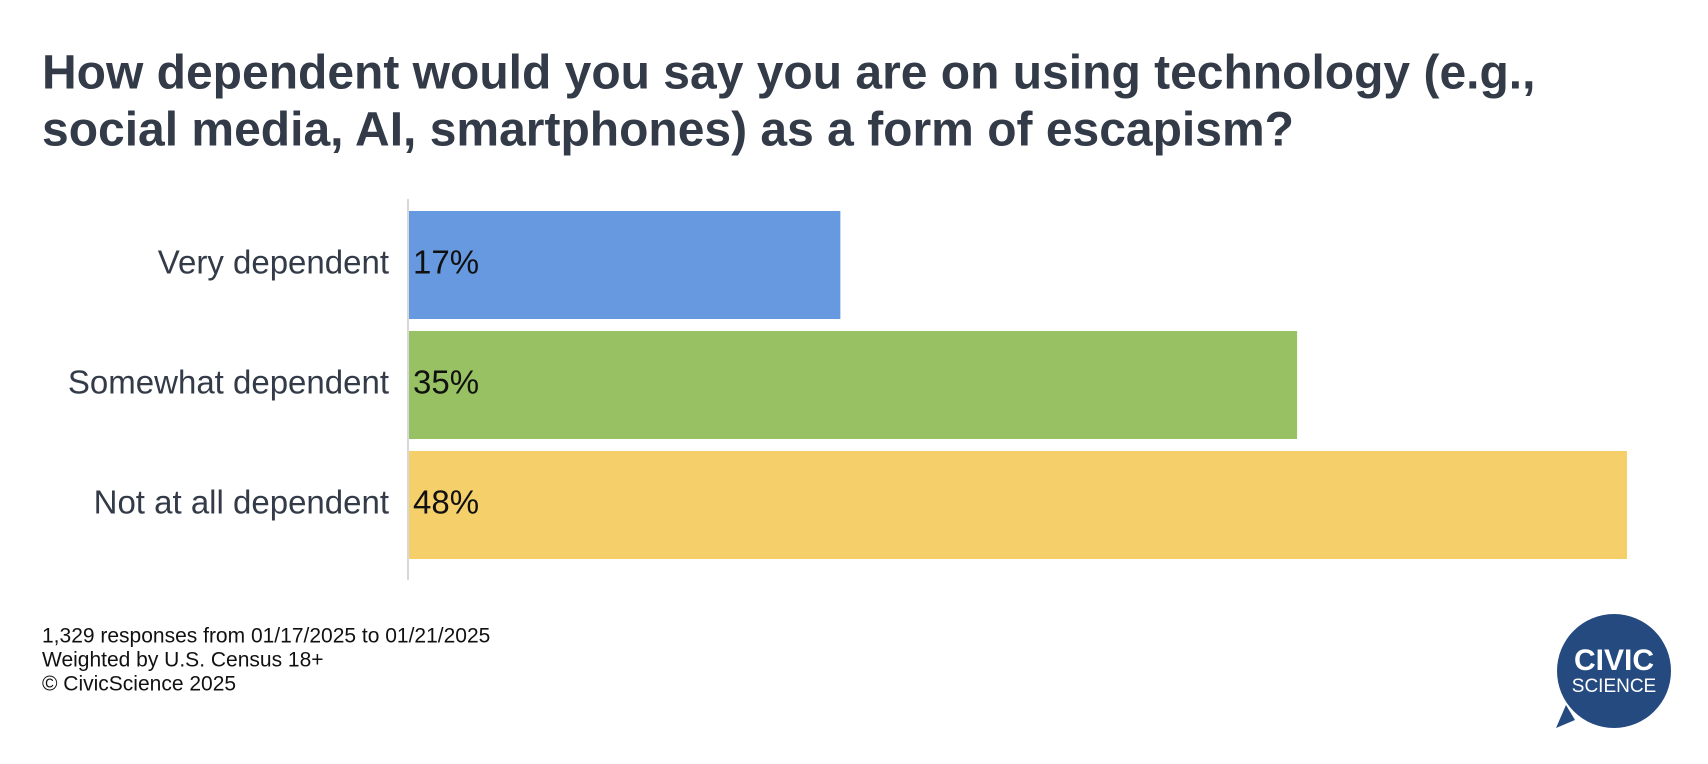 The width and height of the screenshot is (1708, 764). What do you see at coordinates (228, 382) in the screenshot?
I see `category-label: Somewhat dependent` at bounding box center [228, 382].